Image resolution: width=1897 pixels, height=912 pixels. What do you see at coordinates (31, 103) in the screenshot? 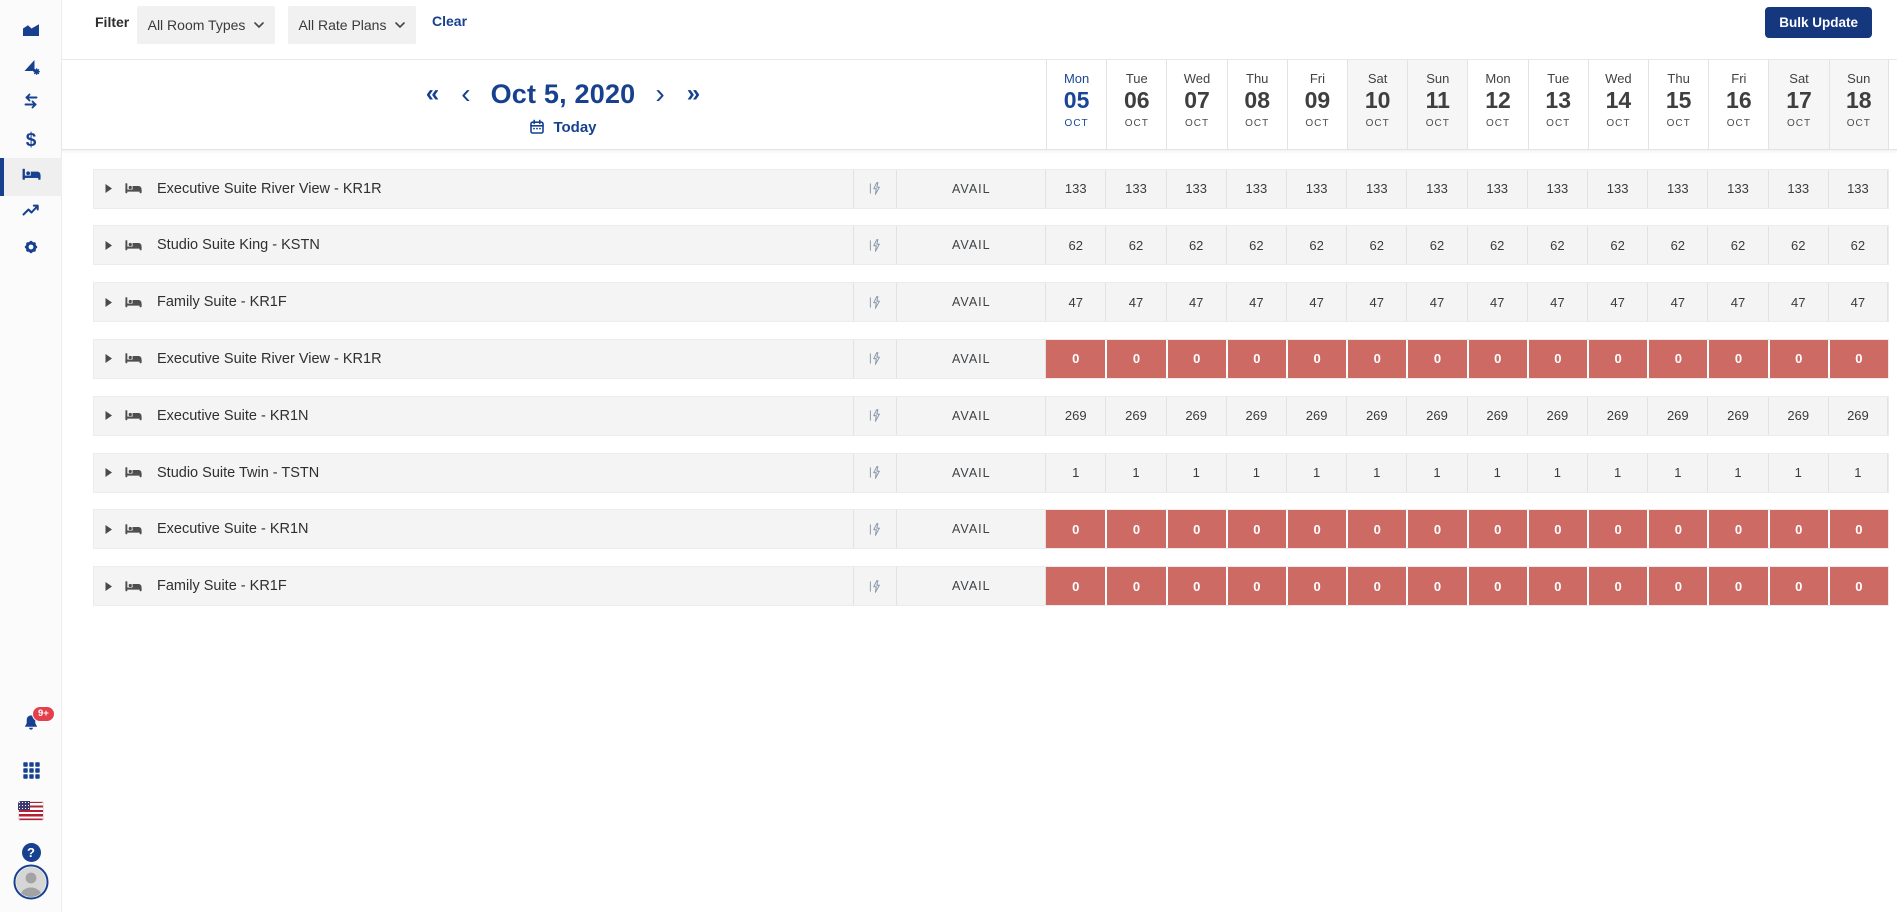
I see `sidebar-item-transfers` at bounding box center [31, 103].